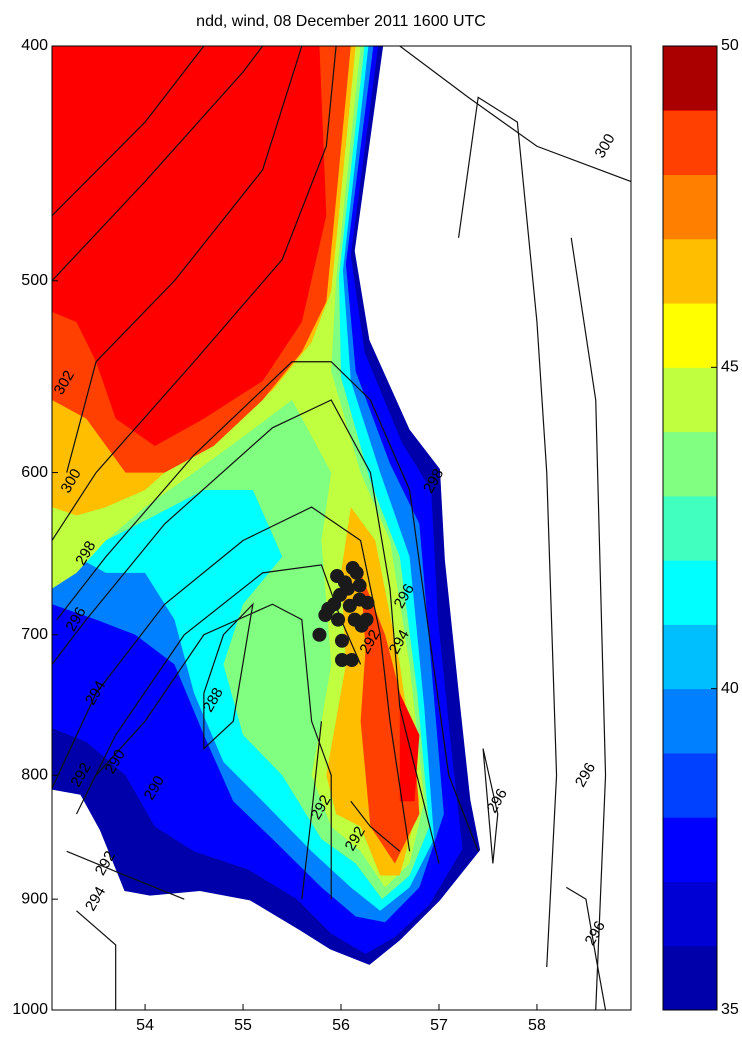 Image resolution: width=742 pixels, height=1038 pixels. I want to click on y-tick-label: 400, so click(34, 45).